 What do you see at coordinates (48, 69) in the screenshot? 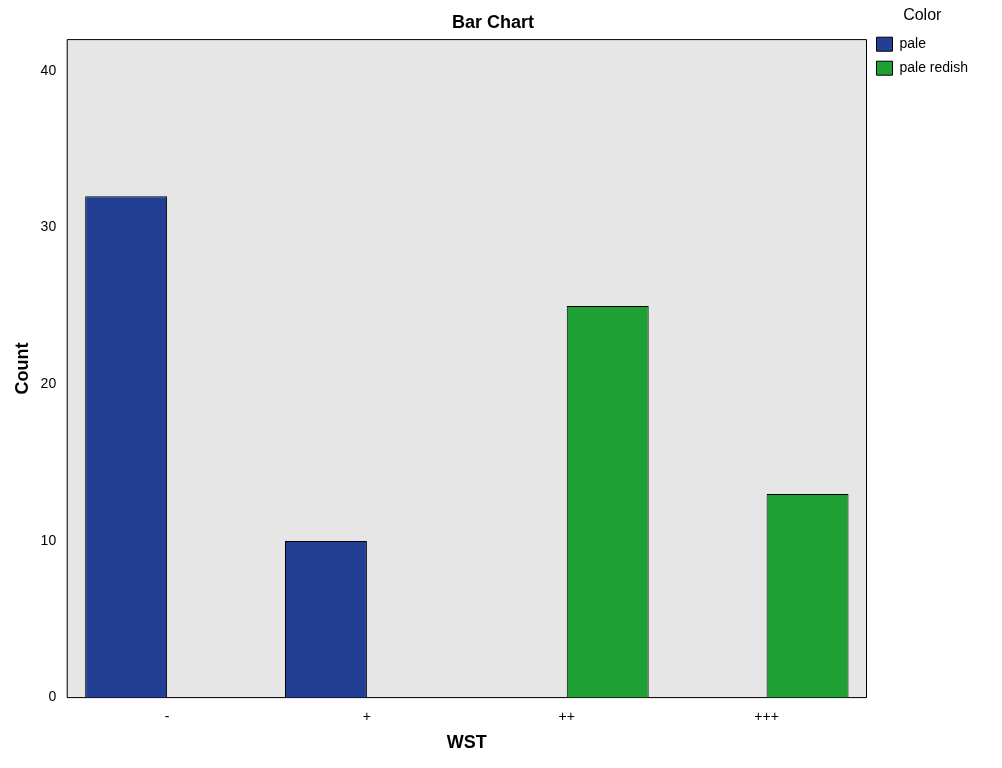
I see `y-tick-label: 40` at bounding box center [48, 69].